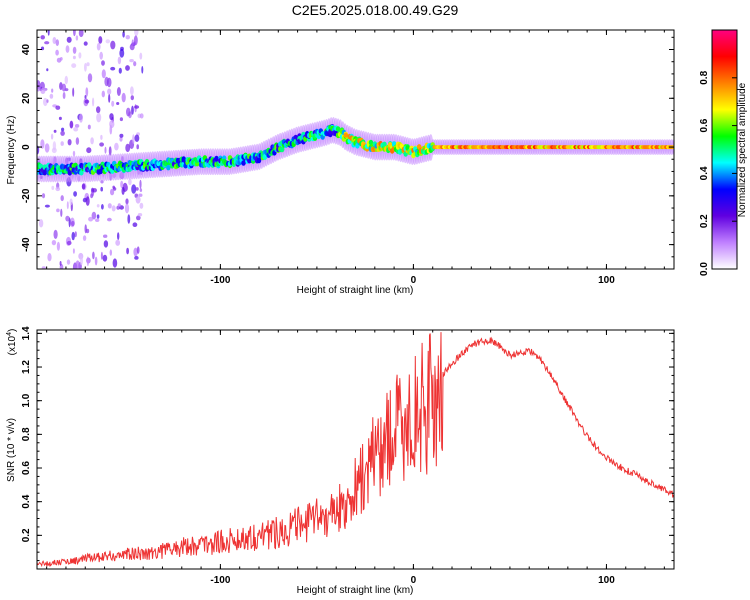  Describe the element at coordinates (26, 367) in the screenshot. I see `snr-ytick-label: 1.2` at that location.